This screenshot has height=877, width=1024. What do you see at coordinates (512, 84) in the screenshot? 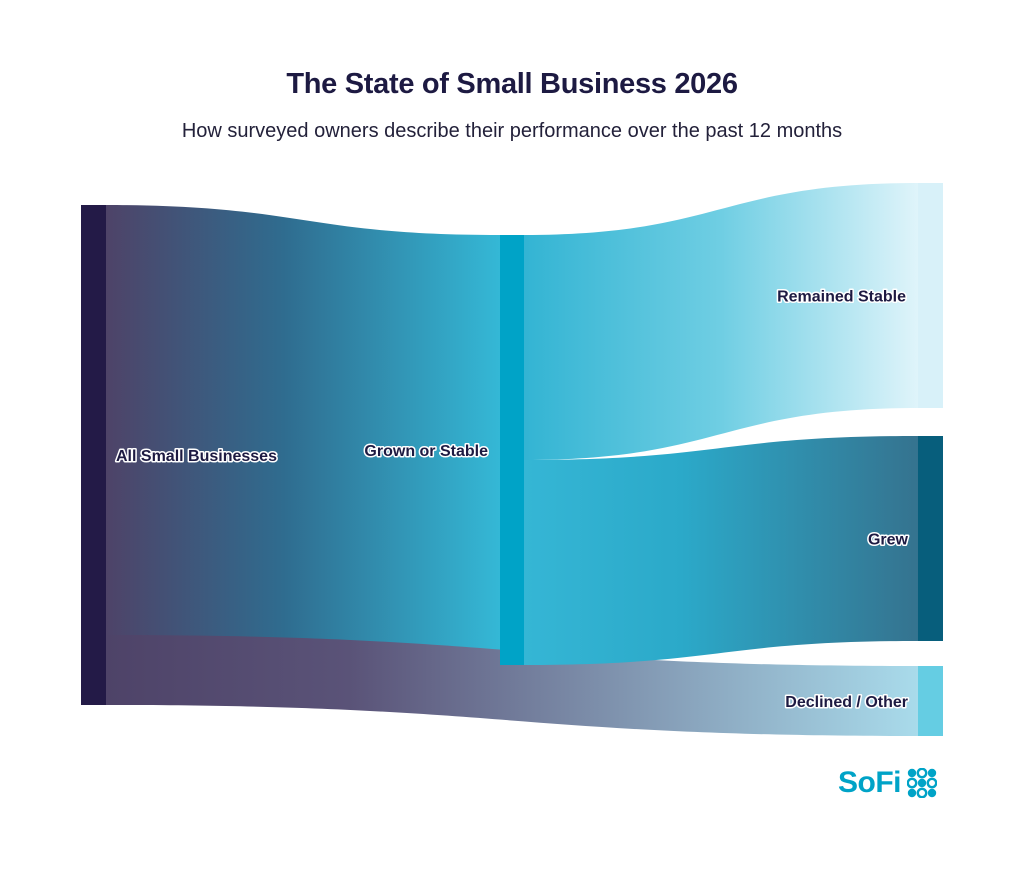
I see `chart-title: The State of Small Business 2026` at bounding box center [512, 84].